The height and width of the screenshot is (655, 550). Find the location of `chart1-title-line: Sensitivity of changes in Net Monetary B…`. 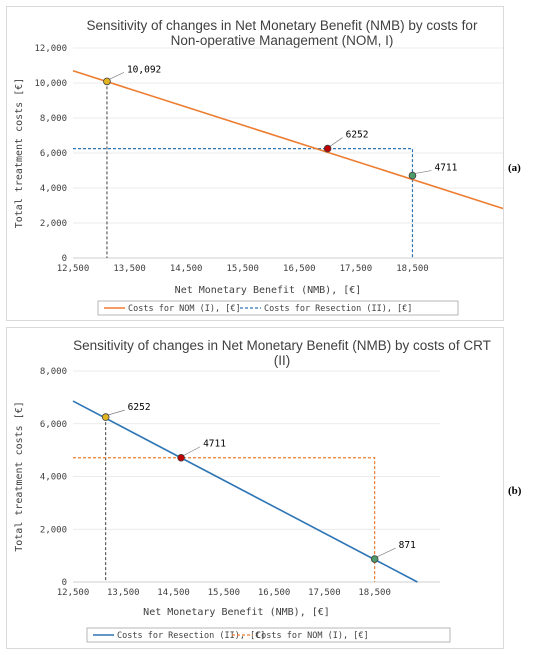

chart1-title-line: Sensitivity of changes in Net Monetary B… is located at coordinates (282, 25).